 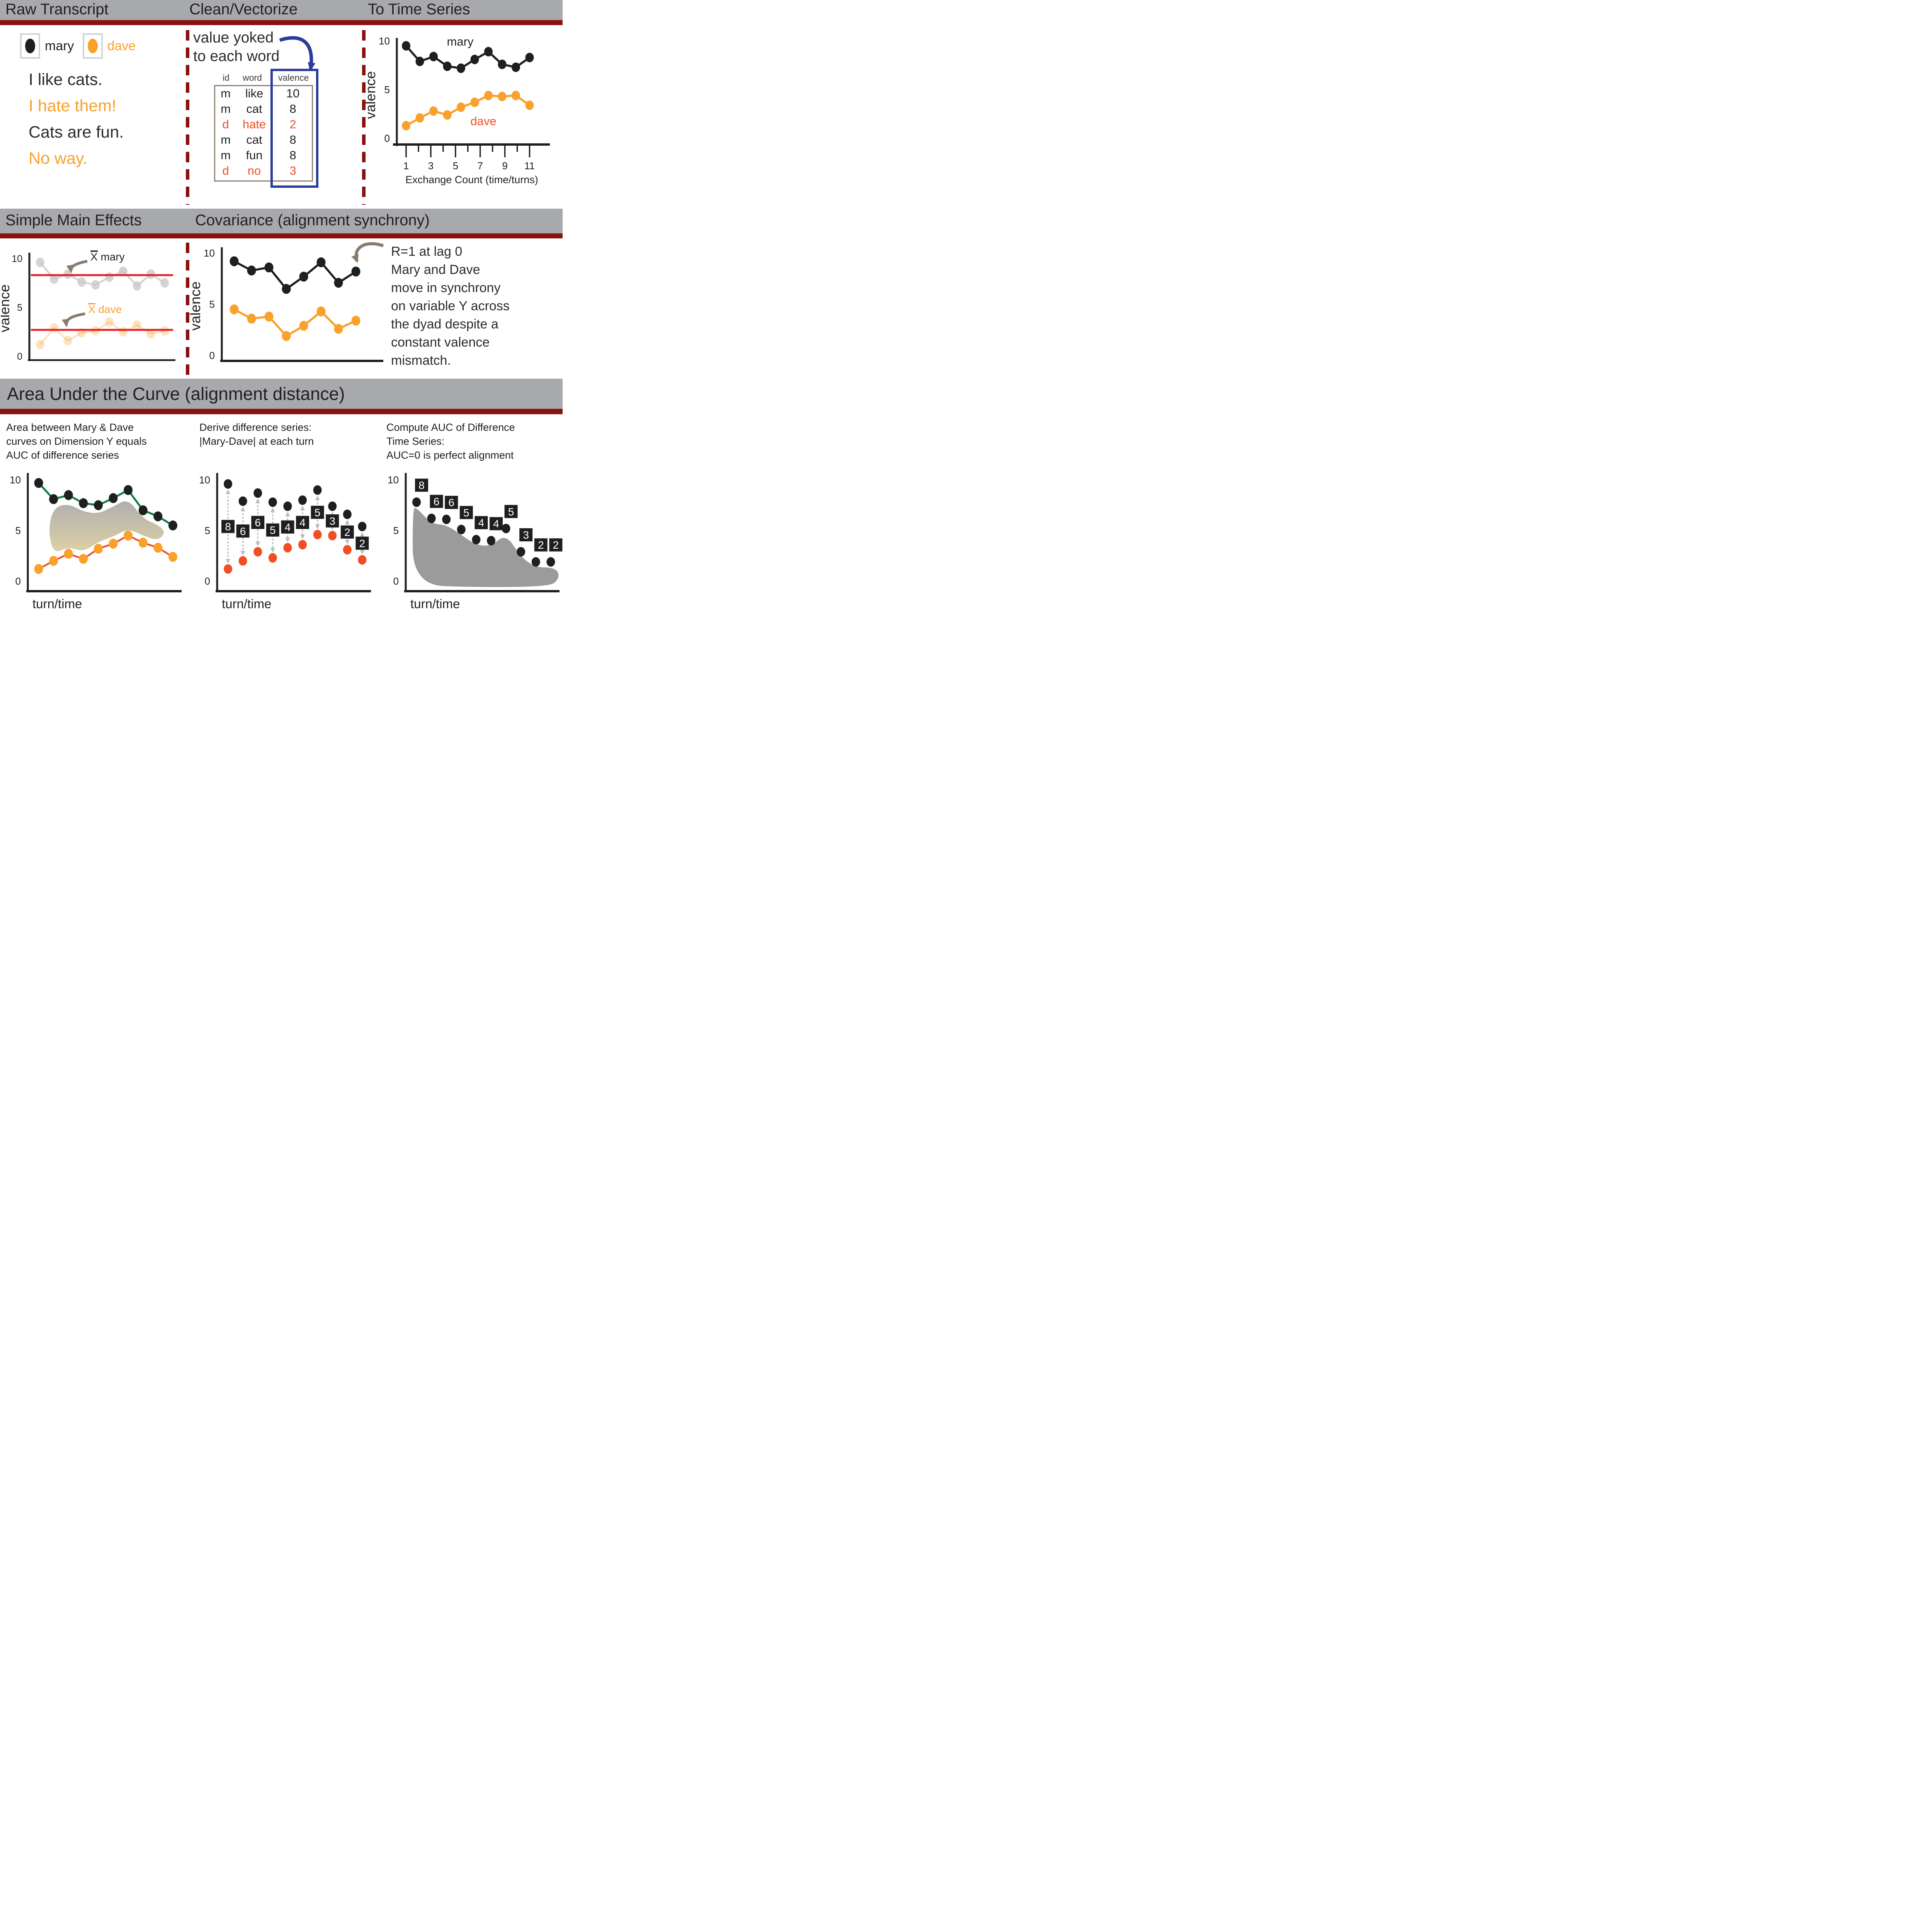 I want to click on table-outline-box, so click(x=264, y=134).